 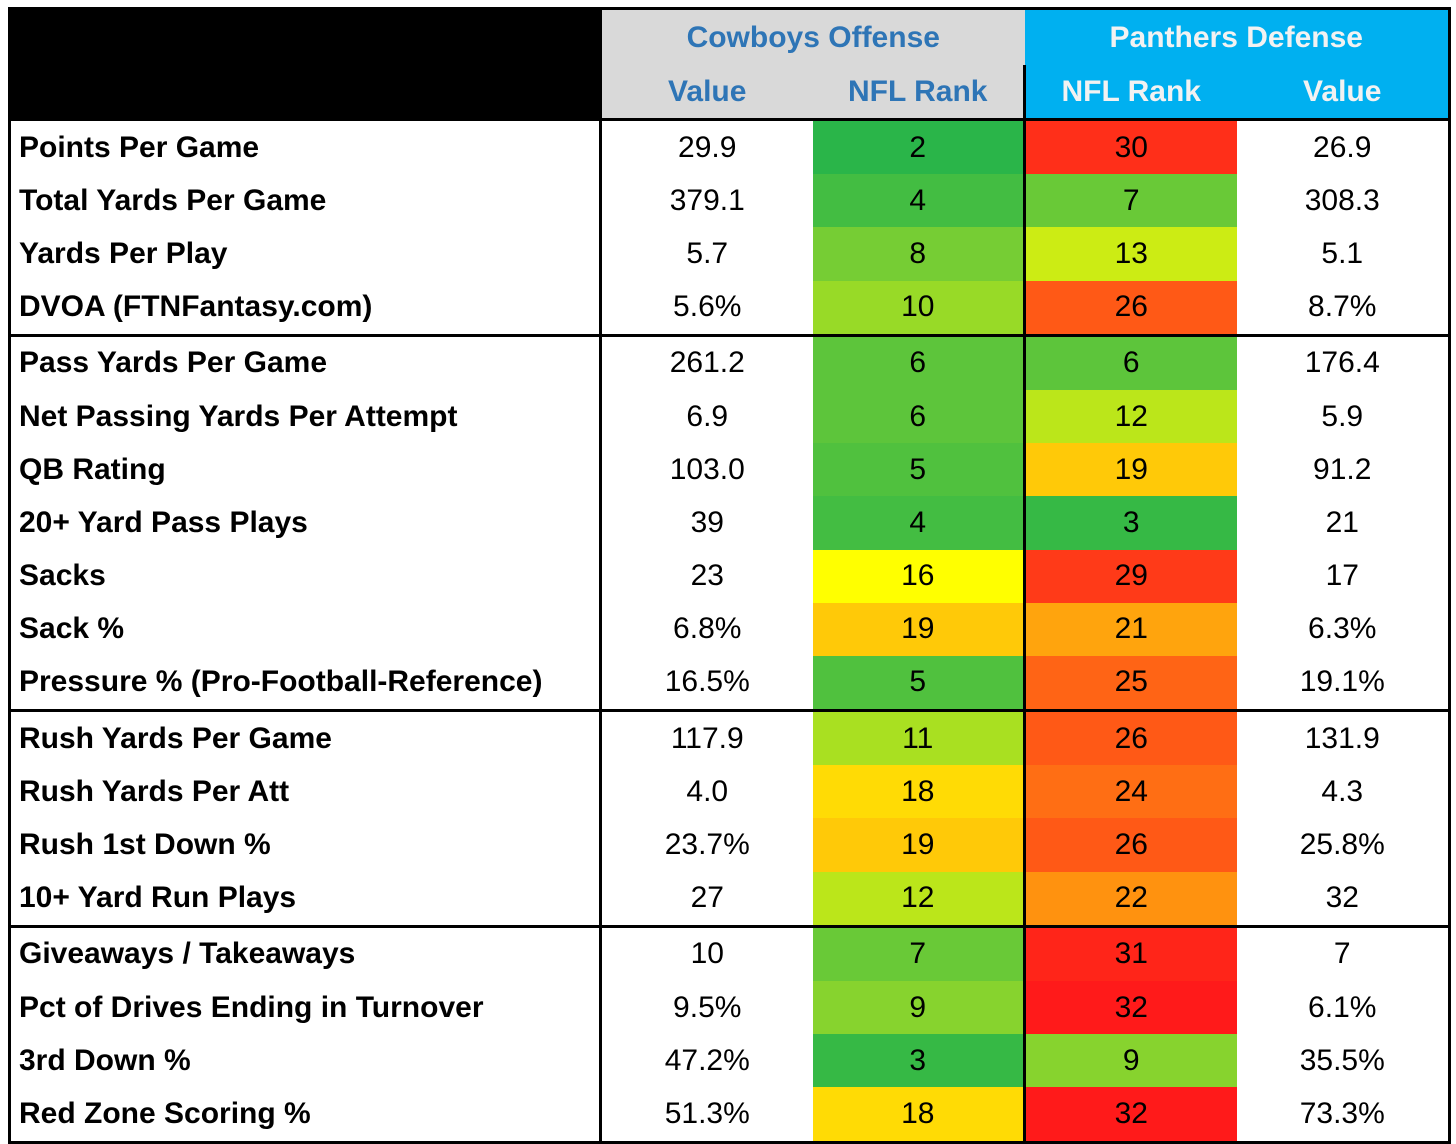 What do you see at coordinates (707, 629) in the screenshot?
I see `offense-value: 6.8%` at bounding box center [707, 629].